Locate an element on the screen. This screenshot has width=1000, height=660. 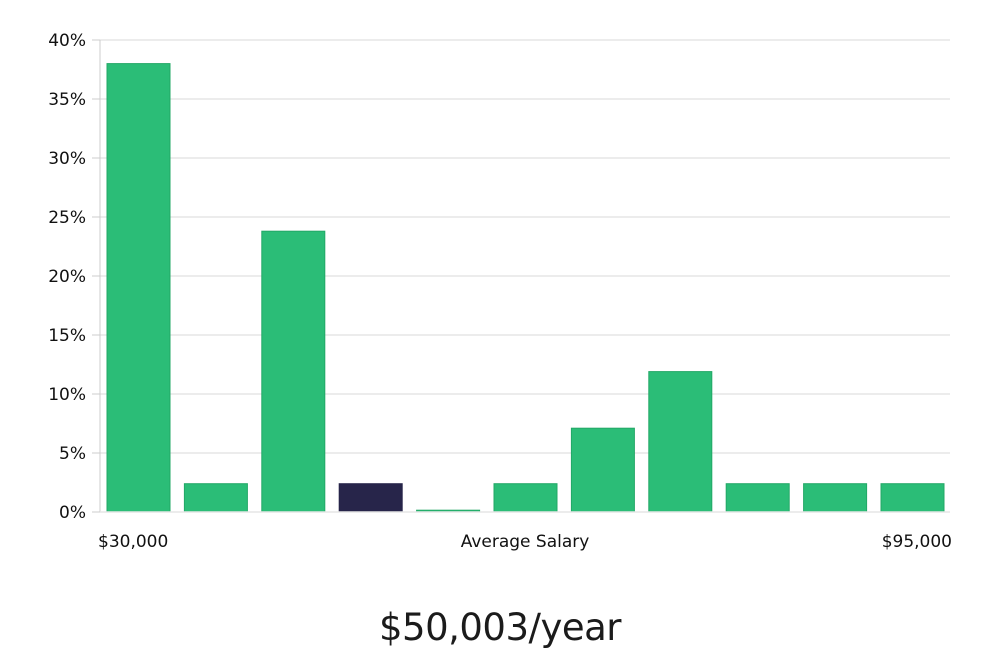
y-tick-label: 5% is located at coordinates (72, 454).